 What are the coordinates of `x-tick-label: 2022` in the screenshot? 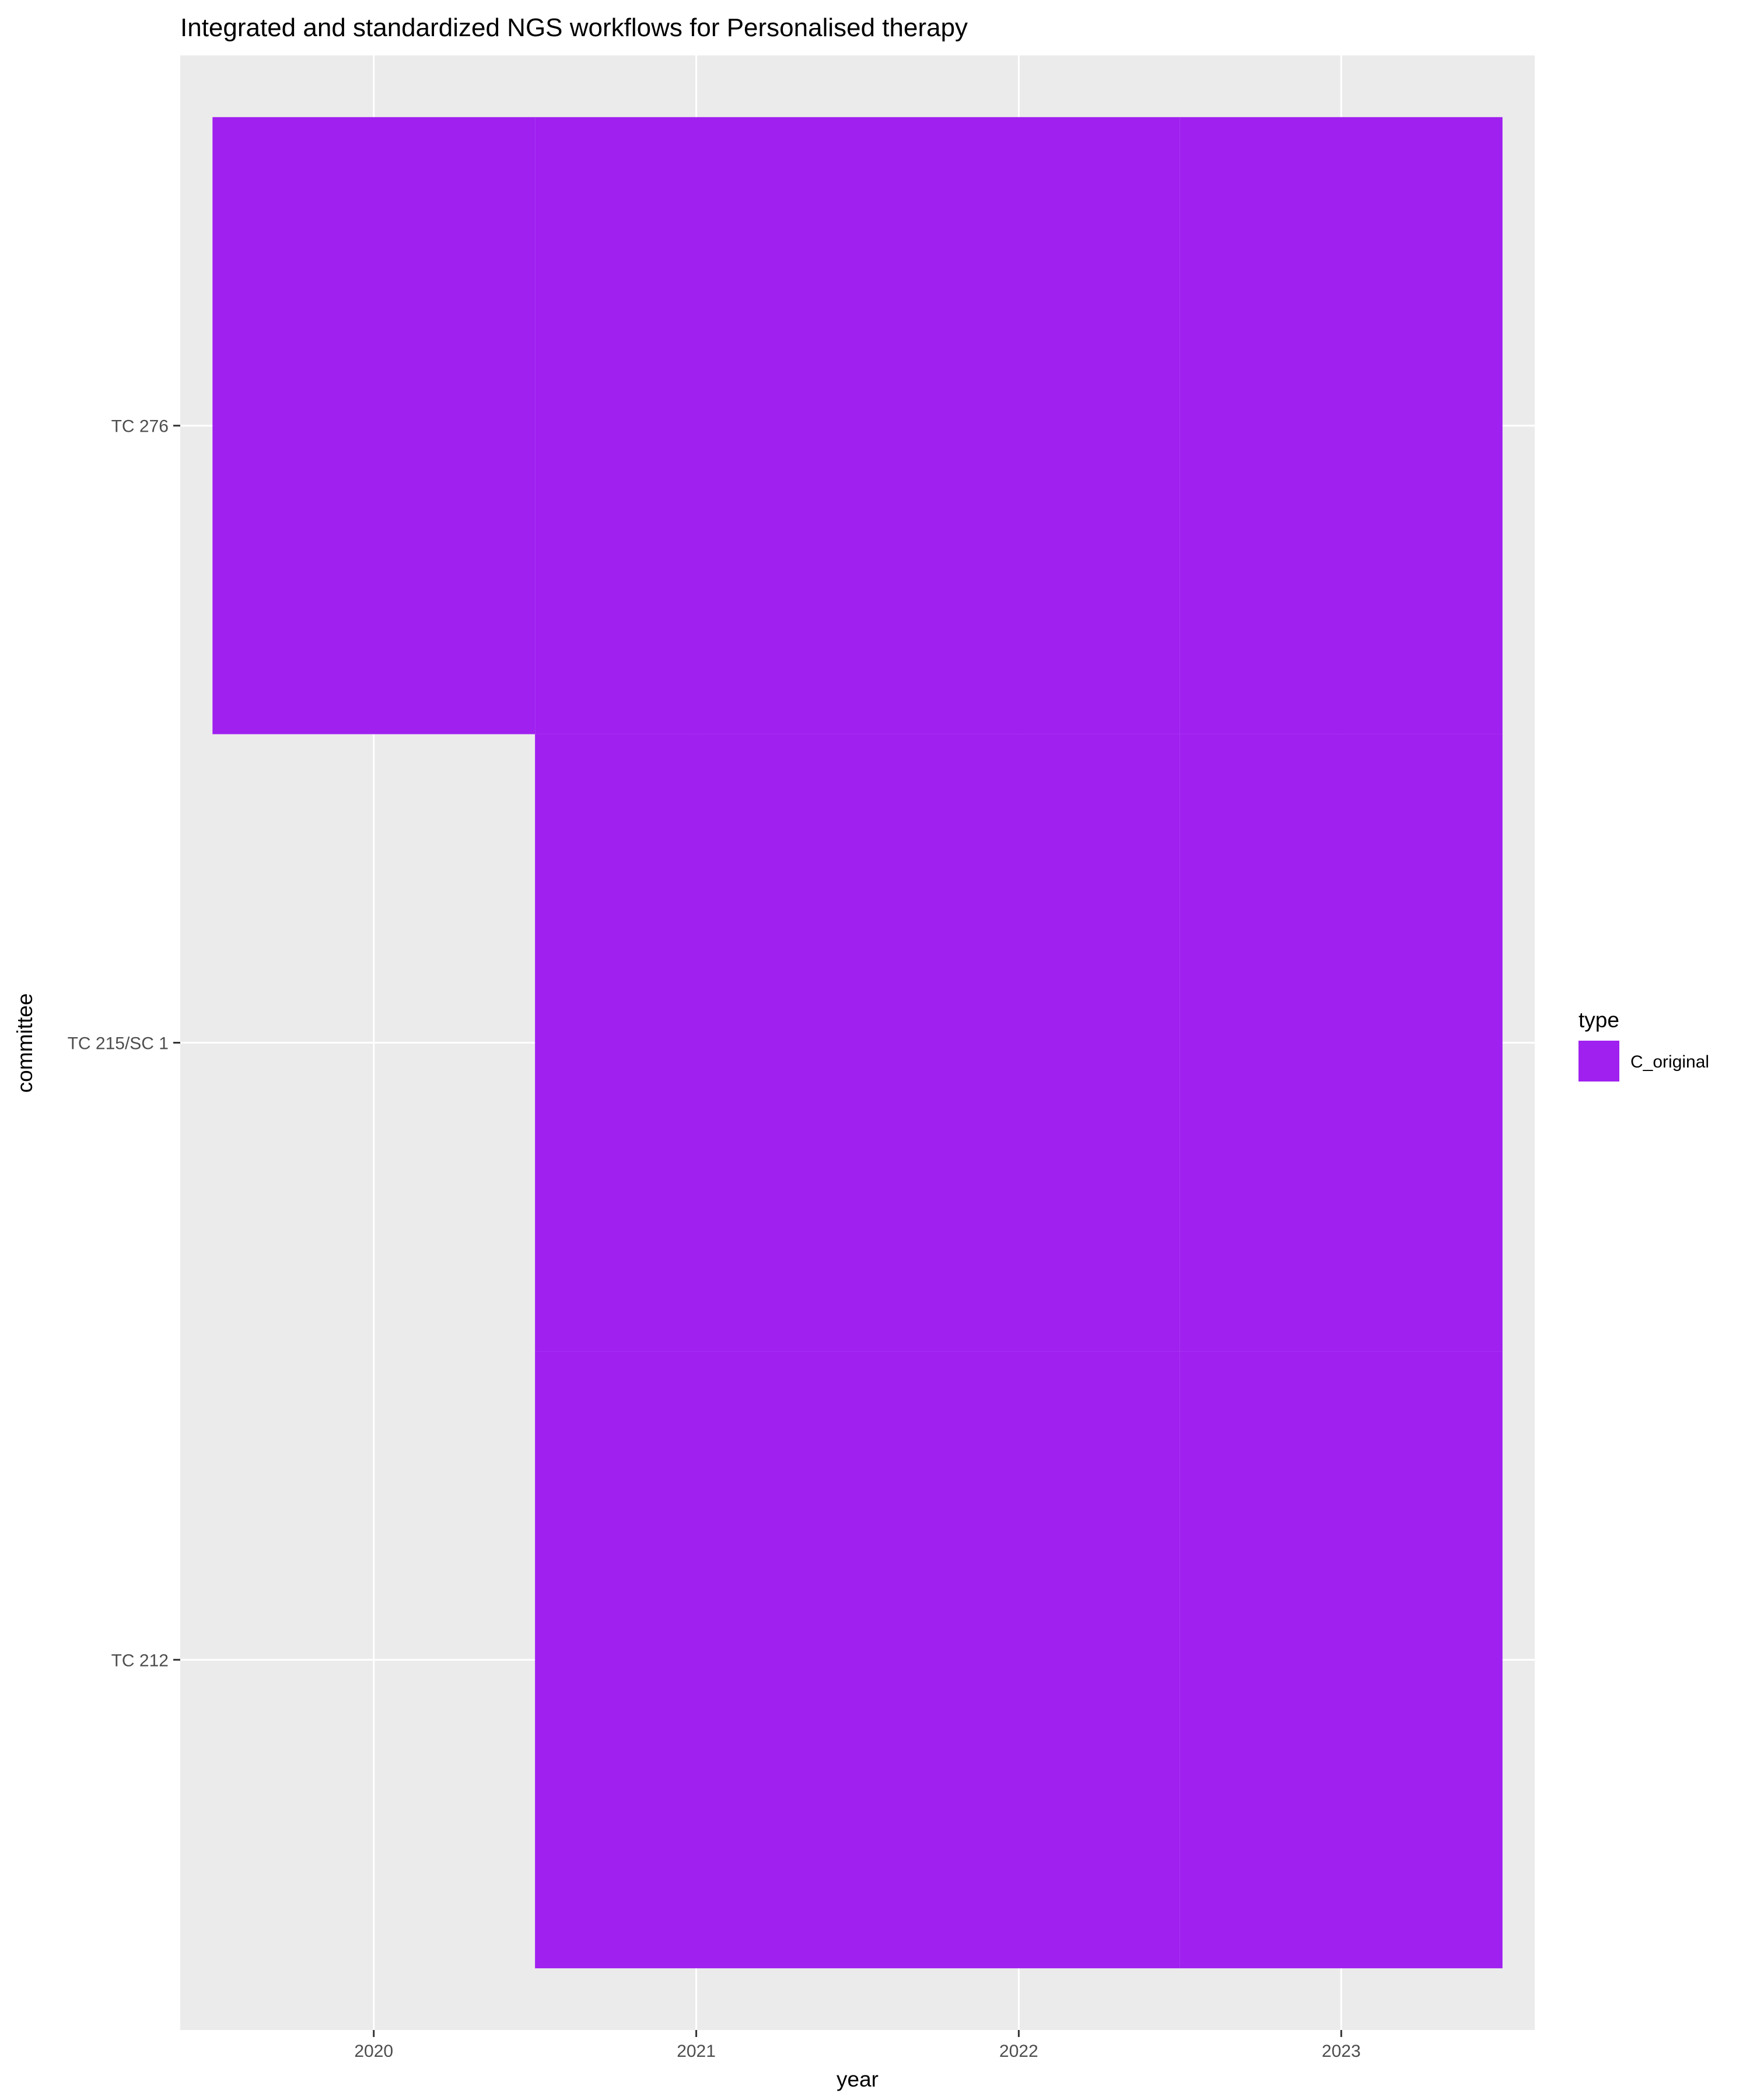 It's located at (1019, 2051).